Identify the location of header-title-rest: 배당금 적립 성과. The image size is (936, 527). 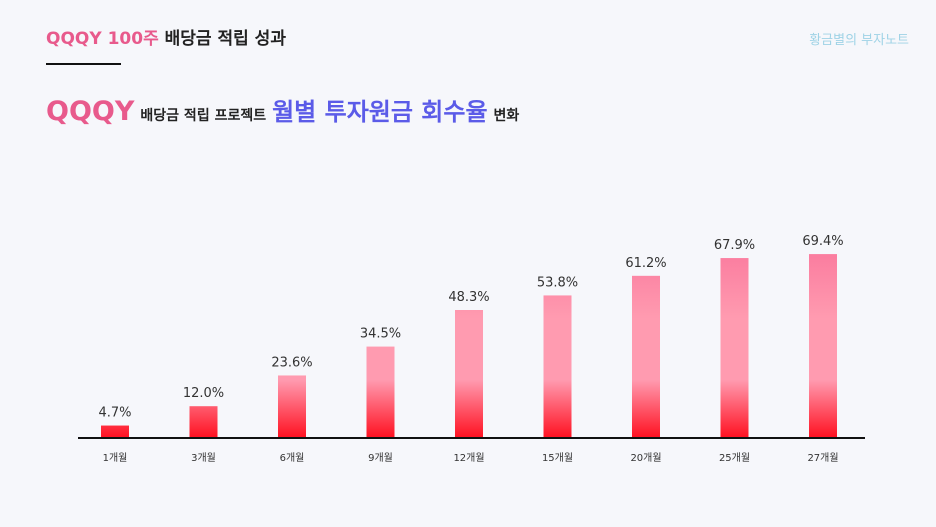
(222, 39).